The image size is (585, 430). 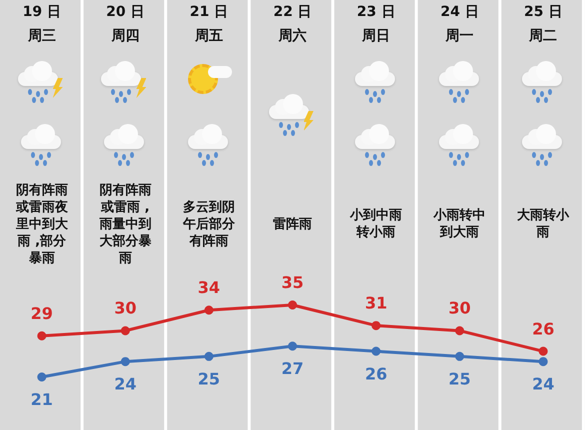 I want to click on text: 小雨转中到大雨, so click(x=459, y=224).